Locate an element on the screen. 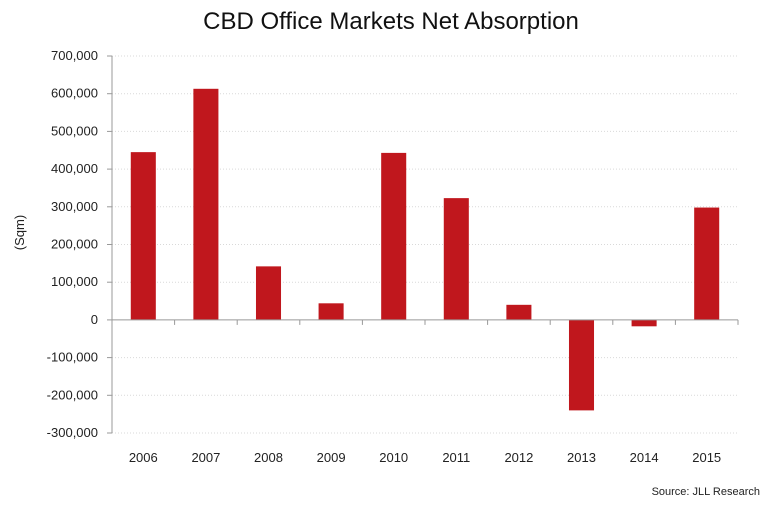 The width and height of the screenshot is (782, 524). y-tick-label: 200,000 is located at coordinates (74, 244).